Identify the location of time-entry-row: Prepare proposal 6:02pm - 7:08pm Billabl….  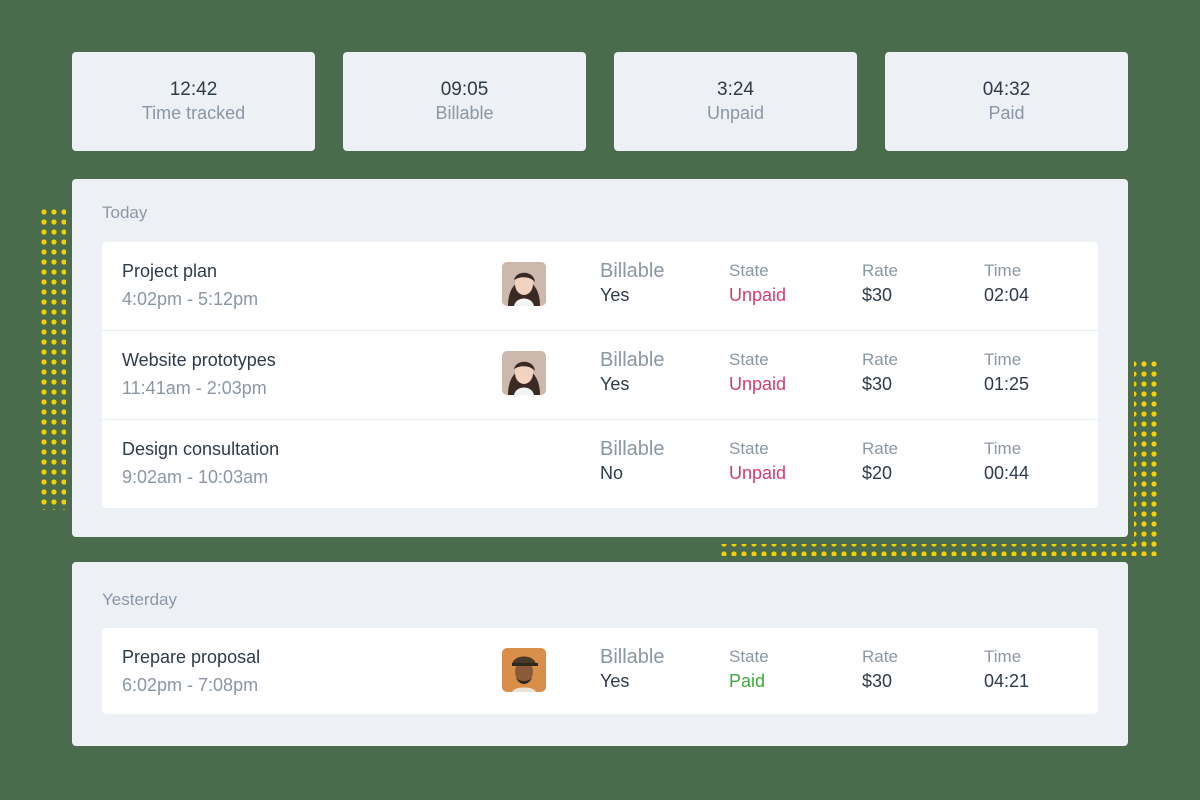
(600, 671).